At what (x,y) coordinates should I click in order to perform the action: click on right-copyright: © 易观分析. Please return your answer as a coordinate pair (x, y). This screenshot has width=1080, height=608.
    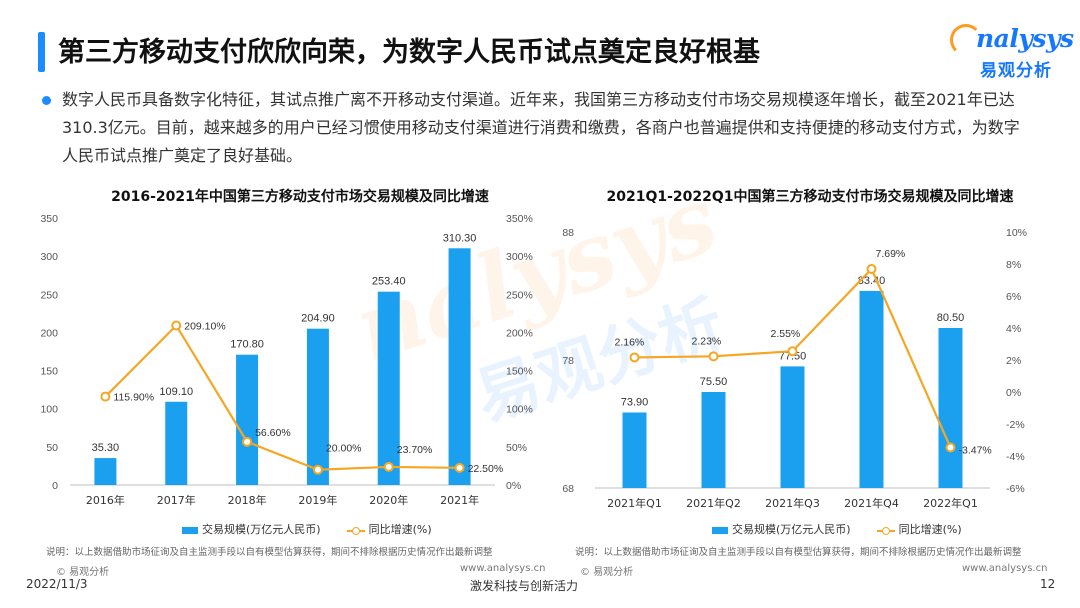
    Looking at the image, I should click on (607, 572).